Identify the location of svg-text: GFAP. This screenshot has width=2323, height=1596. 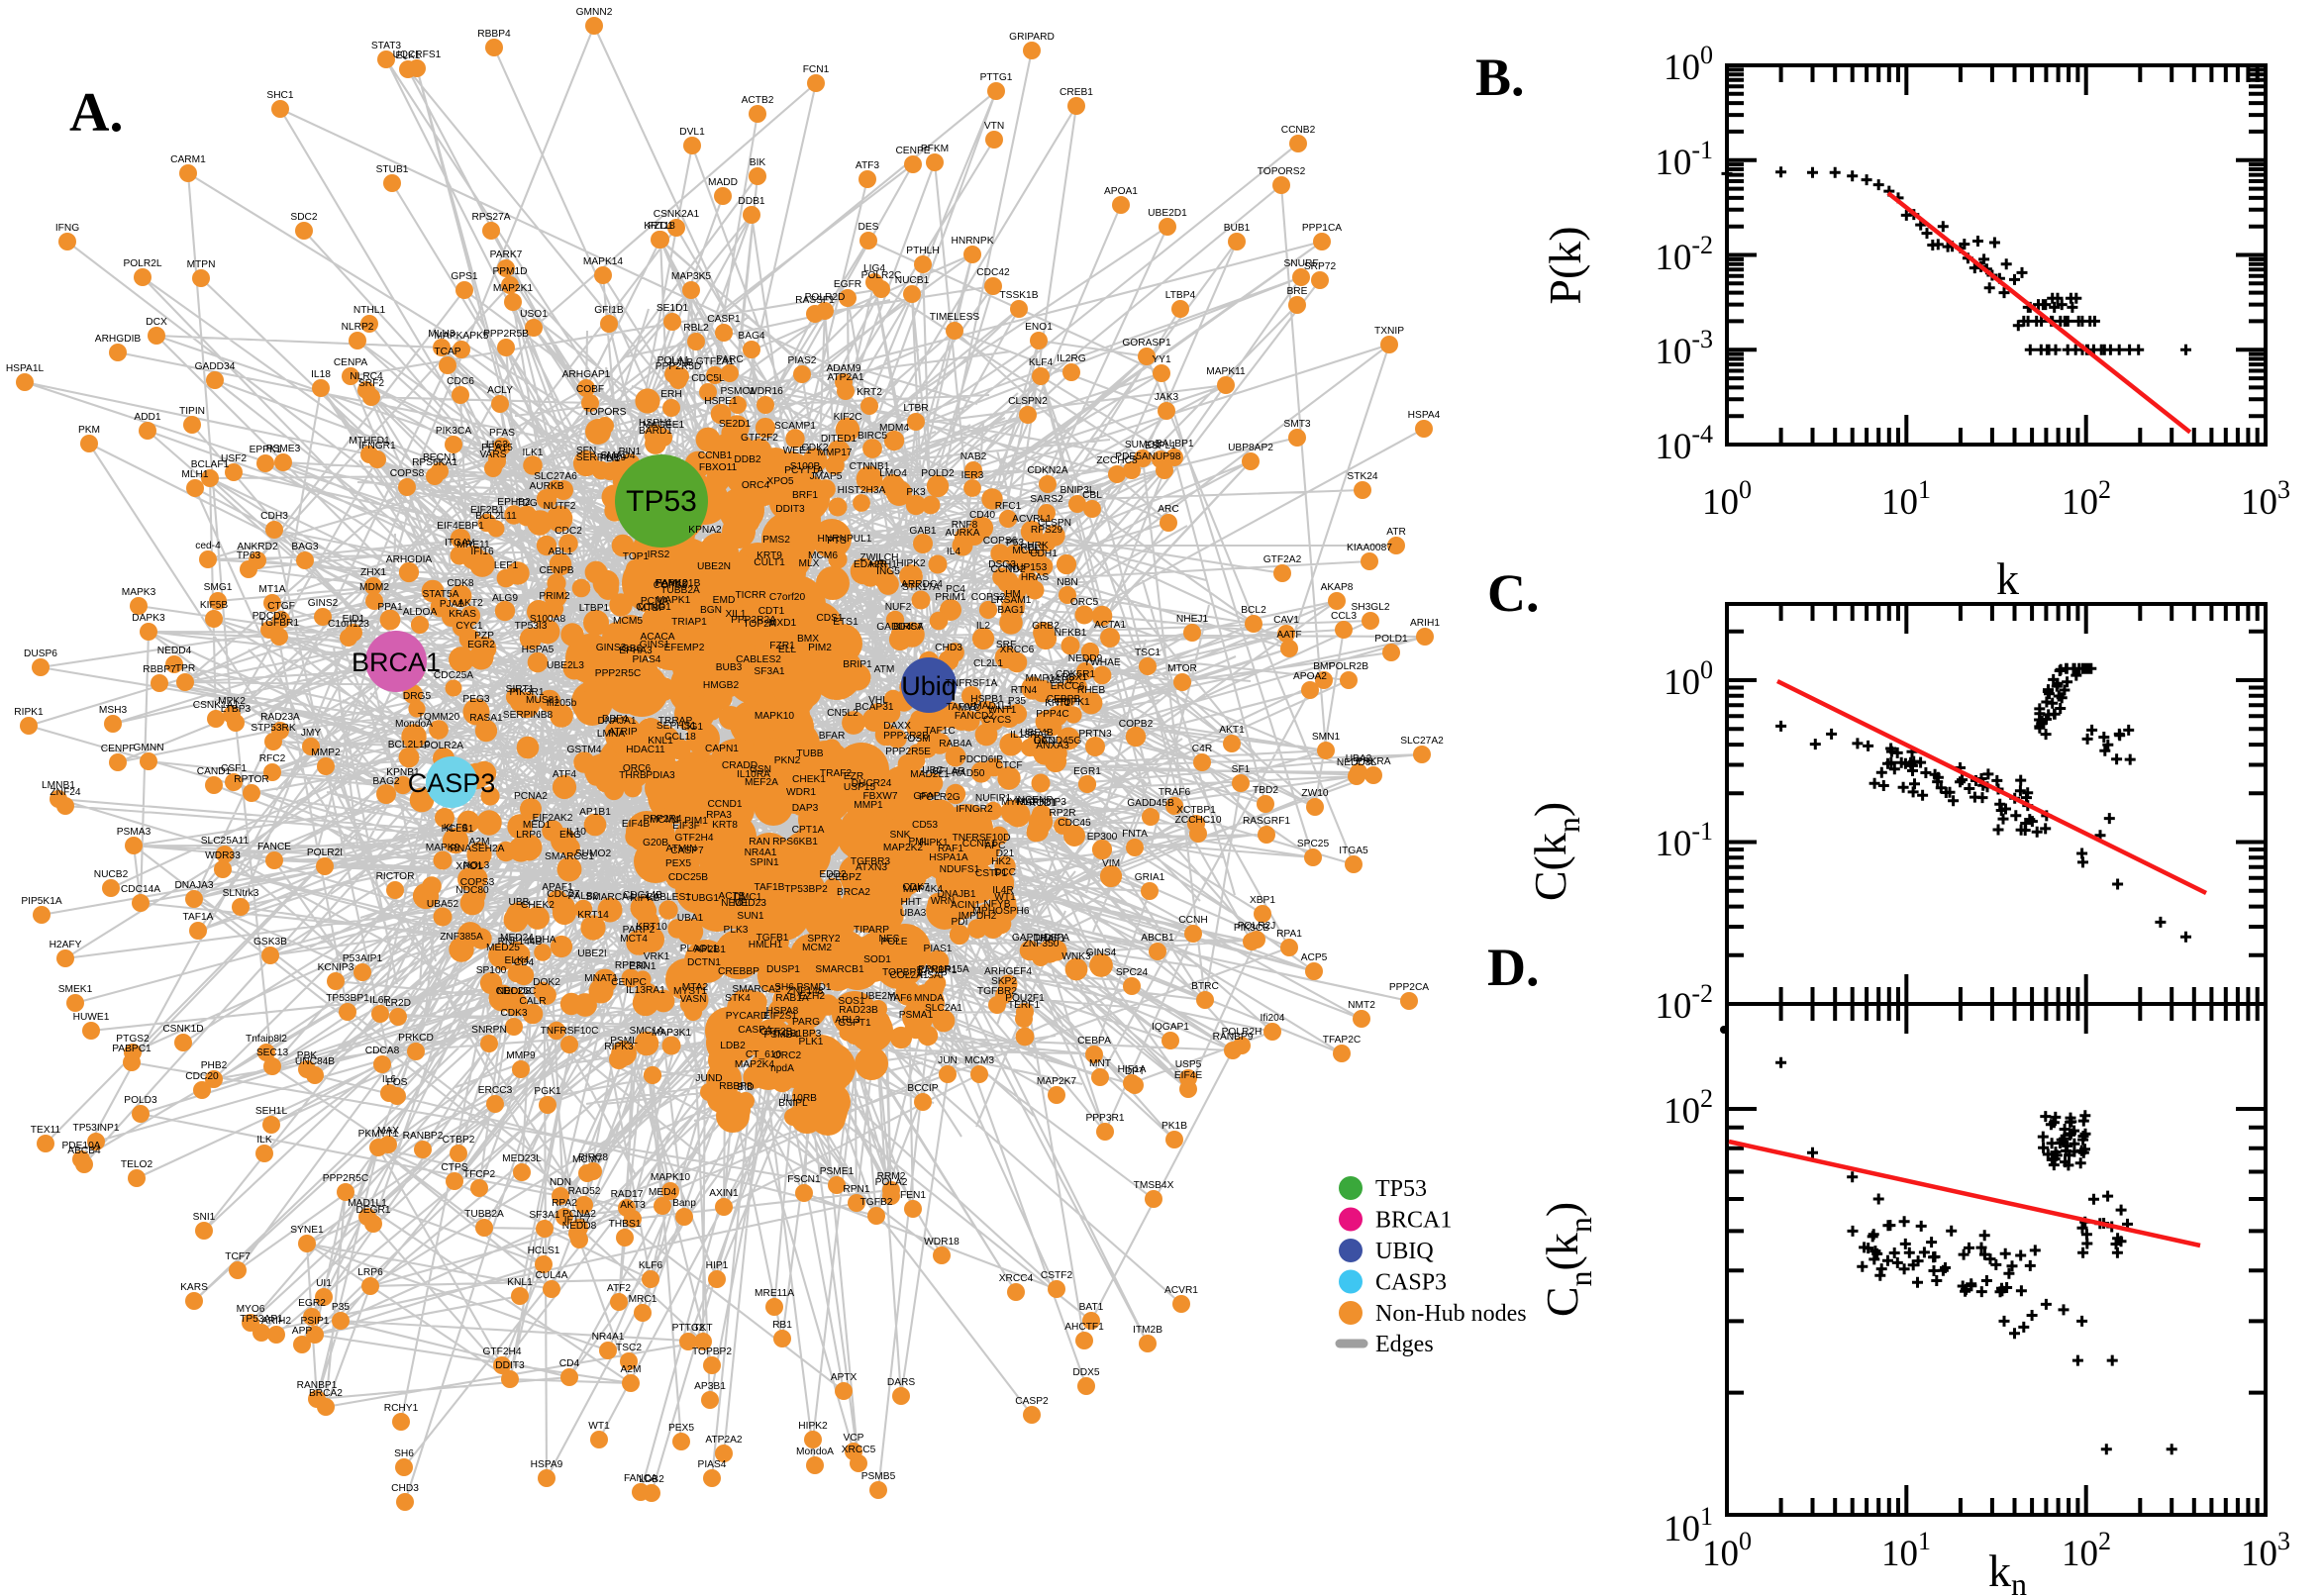
(926, 796).